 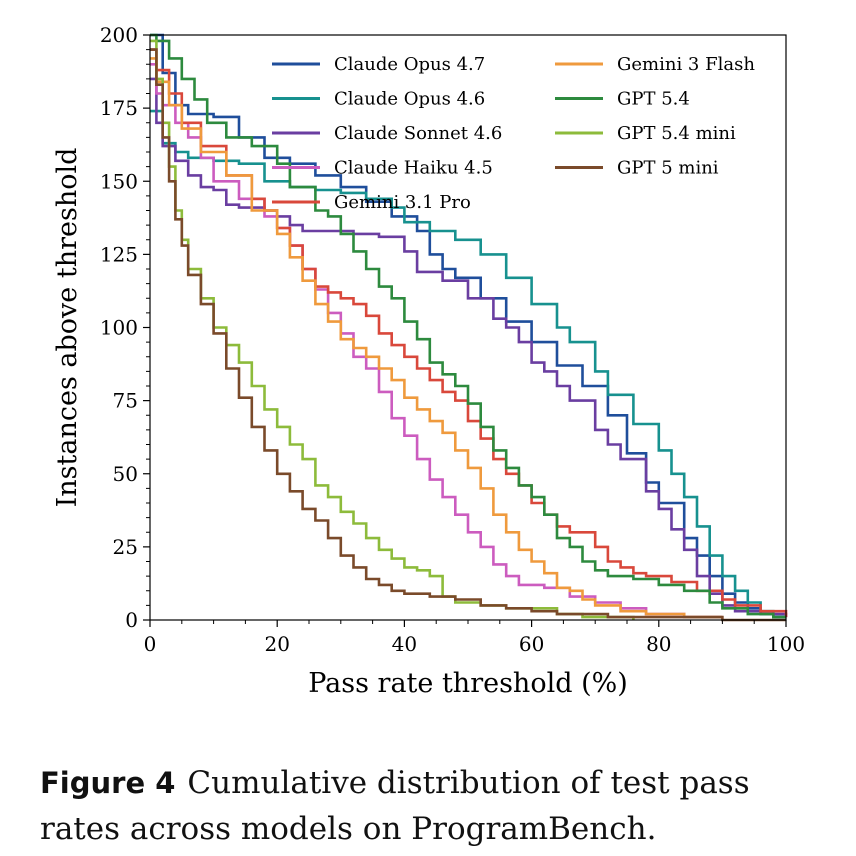 I want to click on legend-label: Claude Opus 4.7, so click(x=409, y=64).